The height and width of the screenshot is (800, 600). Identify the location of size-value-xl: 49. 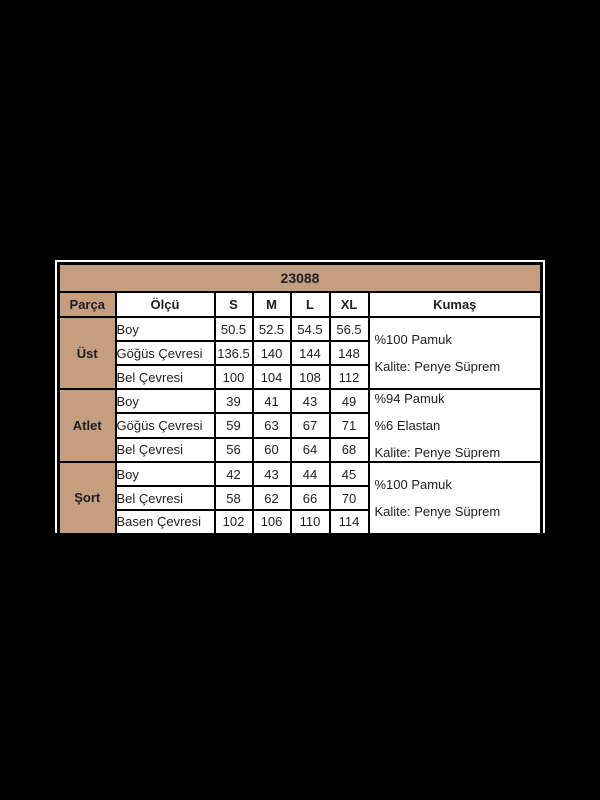
(349, 401).